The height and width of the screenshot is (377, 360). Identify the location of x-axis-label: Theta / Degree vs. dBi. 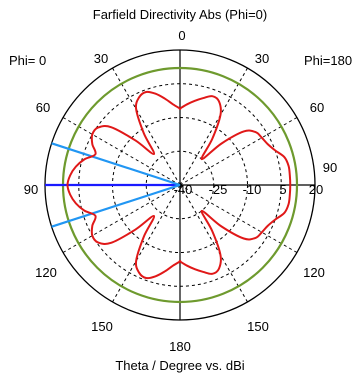
(179, 365).